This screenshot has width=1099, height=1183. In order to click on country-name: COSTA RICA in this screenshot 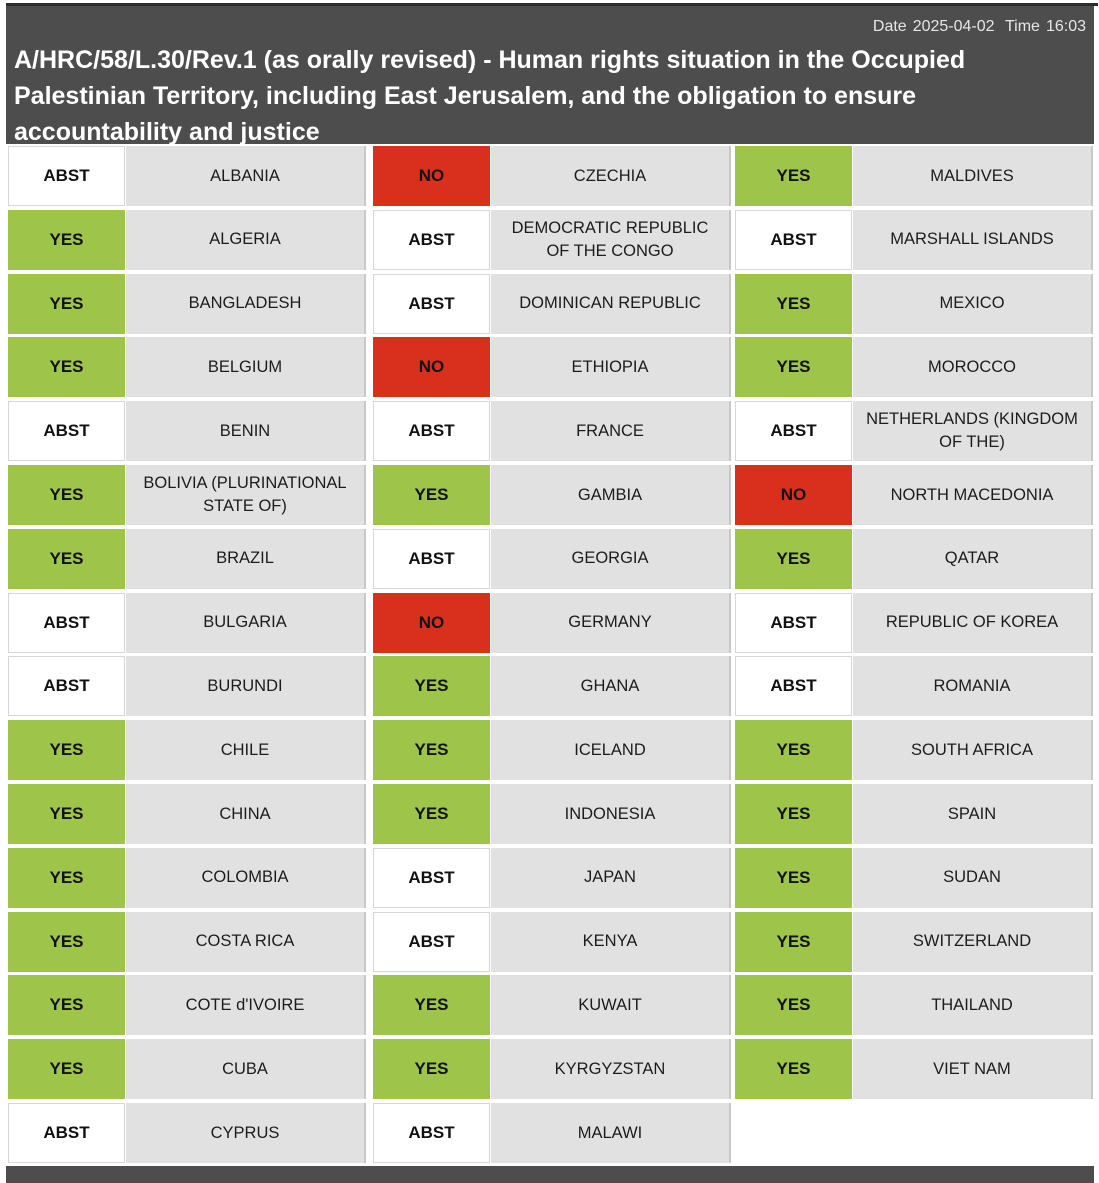, I will do `click(246, 941)`.